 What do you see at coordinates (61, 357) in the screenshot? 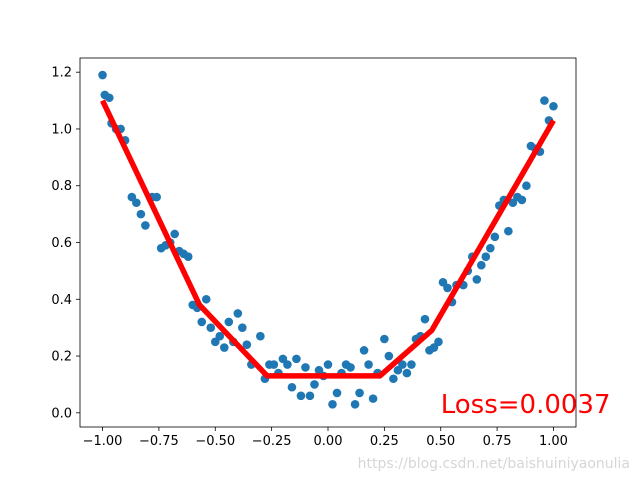
I see `y-tick-label: 0.2` at bounding box center [61, 357].